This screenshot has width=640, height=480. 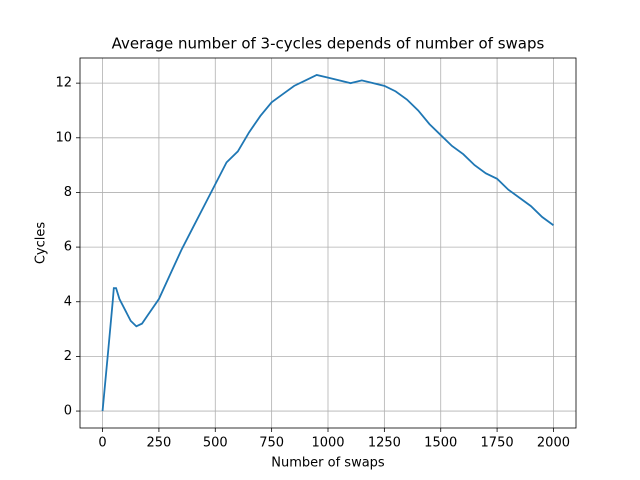 I want to click on x-tick-label: 1250, so click(x=384, y=443).